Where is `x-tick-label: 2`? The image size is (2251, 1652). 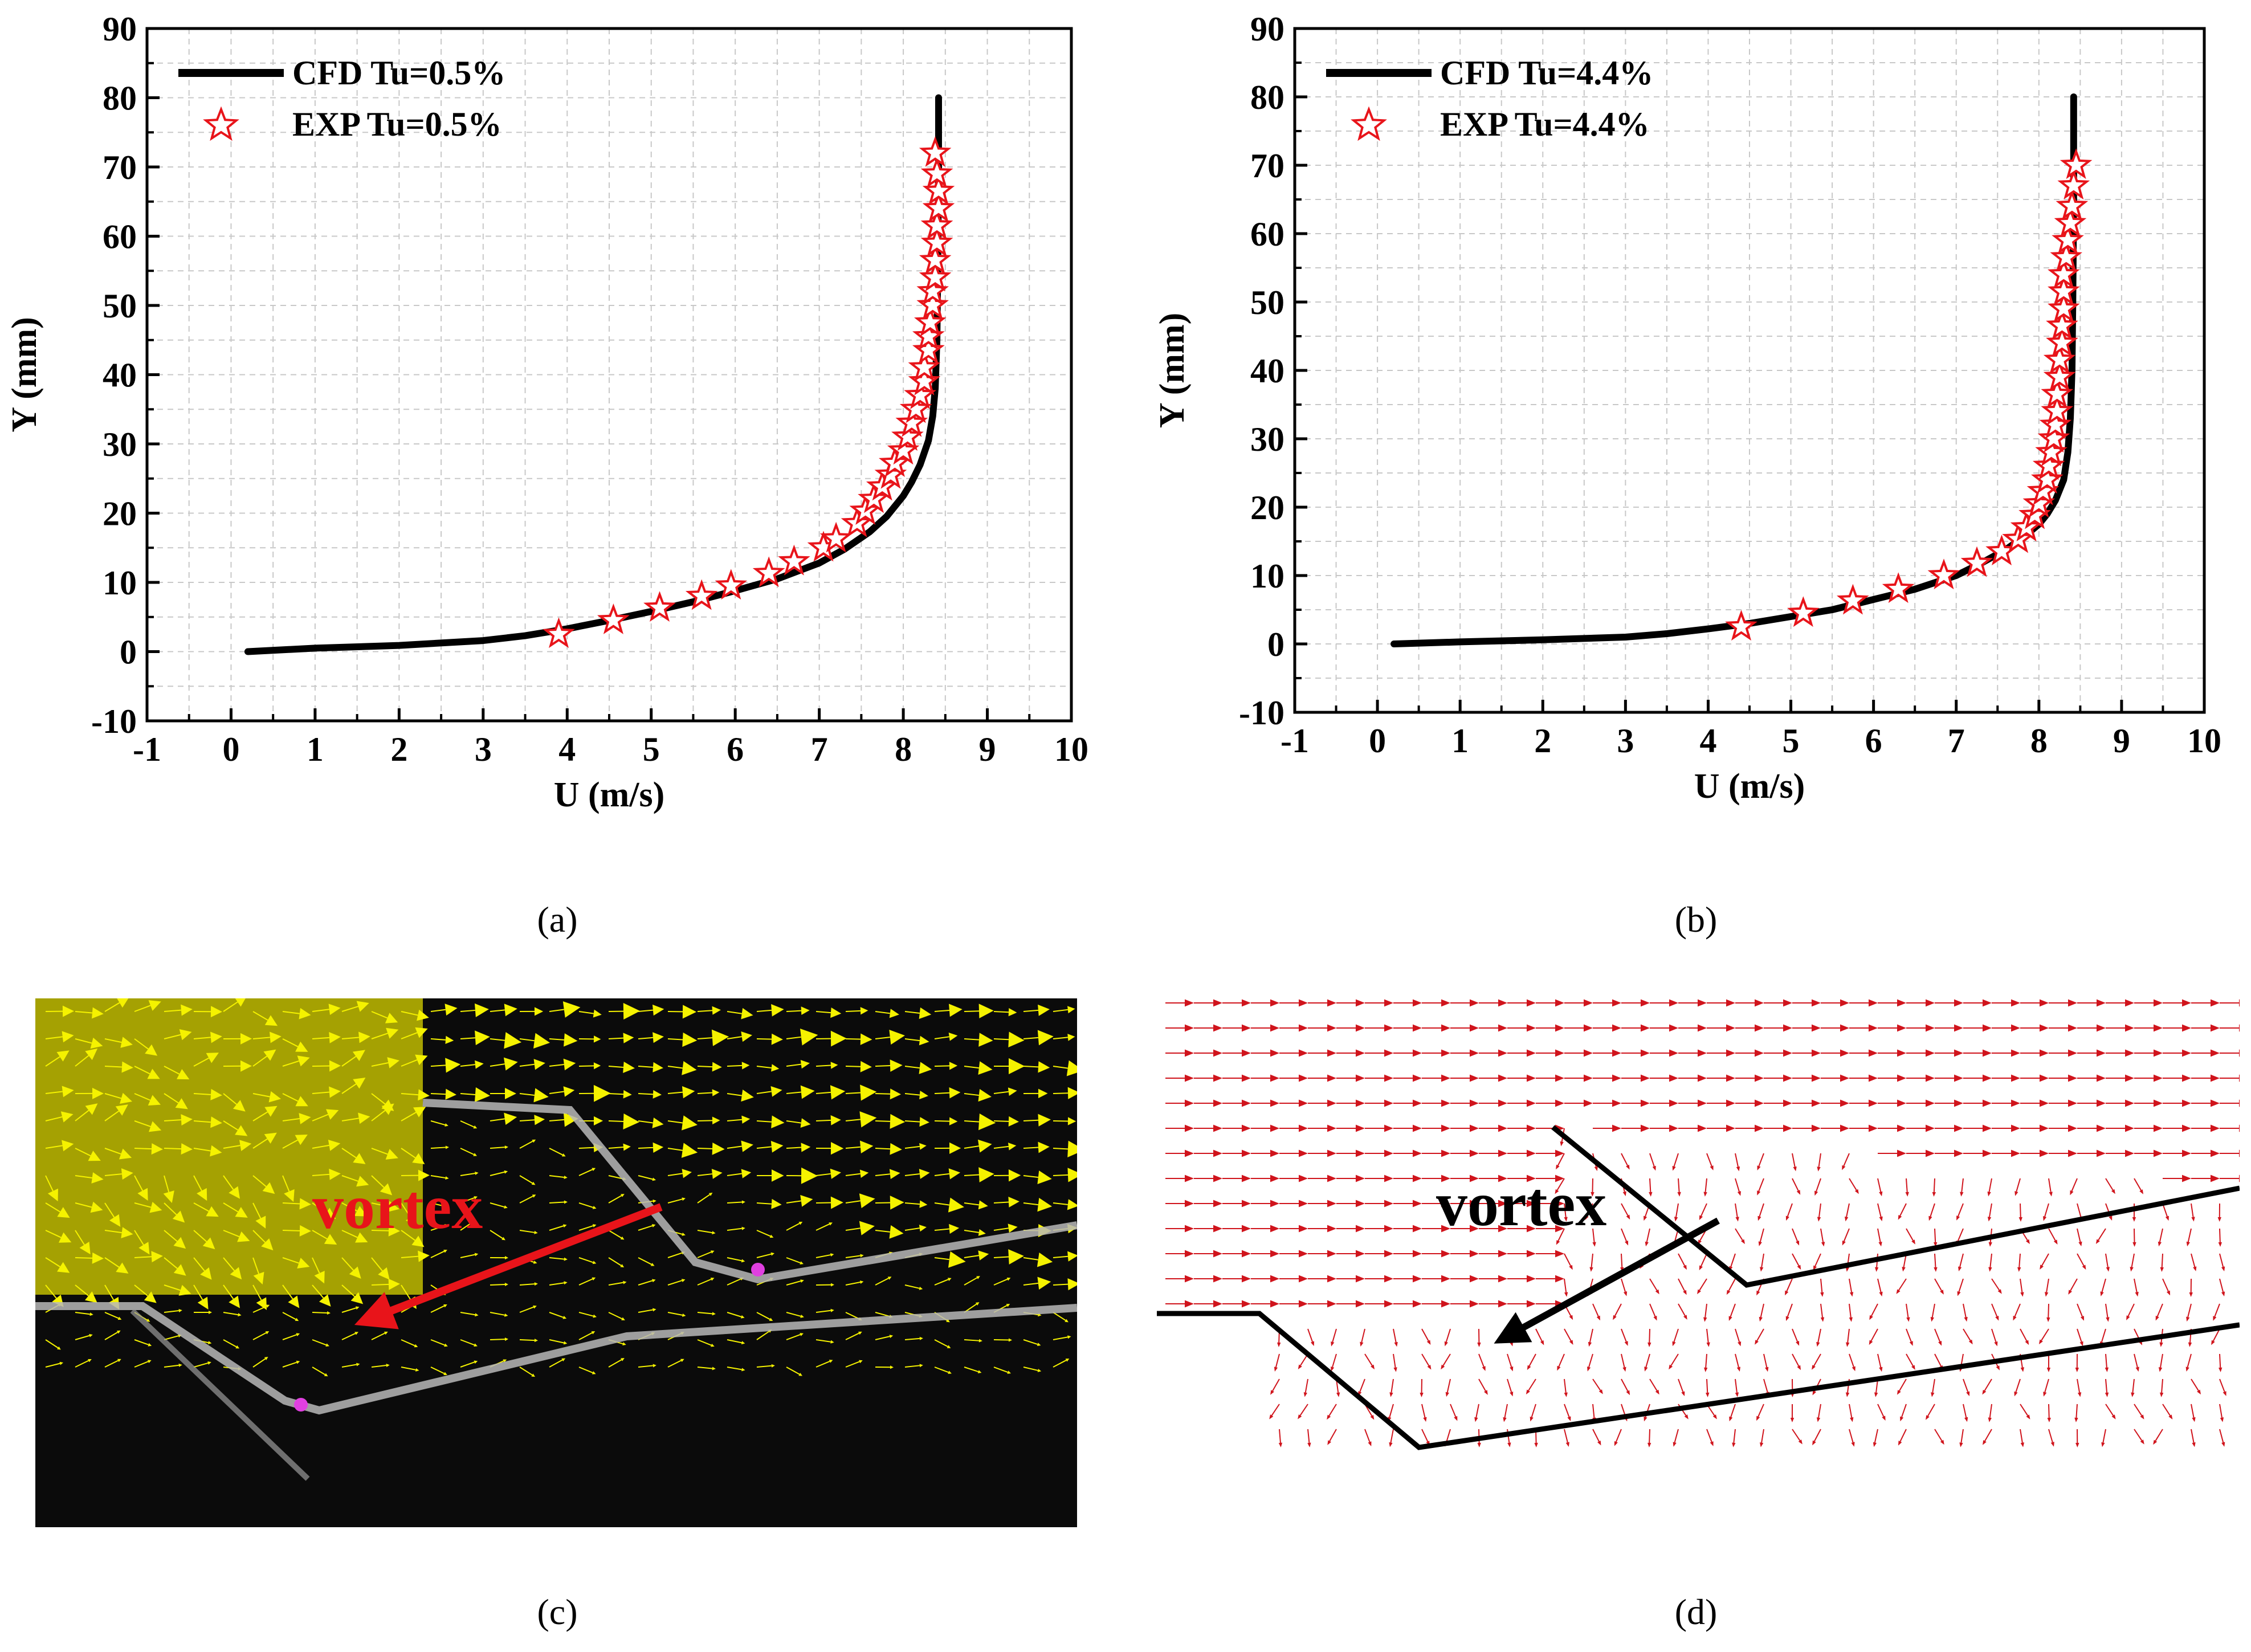 x-tick-label: 2 is located at coordinates (399, 749).